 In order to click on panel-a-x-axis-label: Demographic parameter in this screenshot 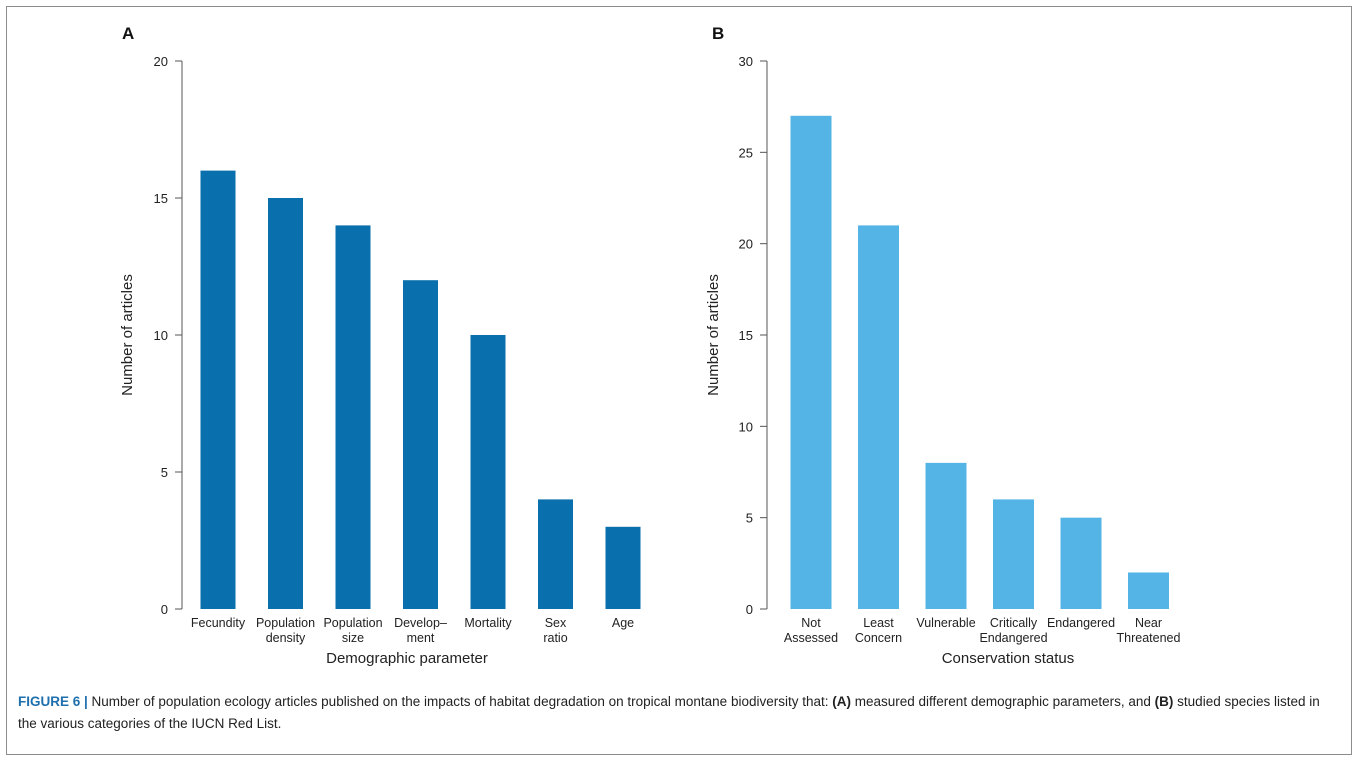, I will do `click(407, 658)`.